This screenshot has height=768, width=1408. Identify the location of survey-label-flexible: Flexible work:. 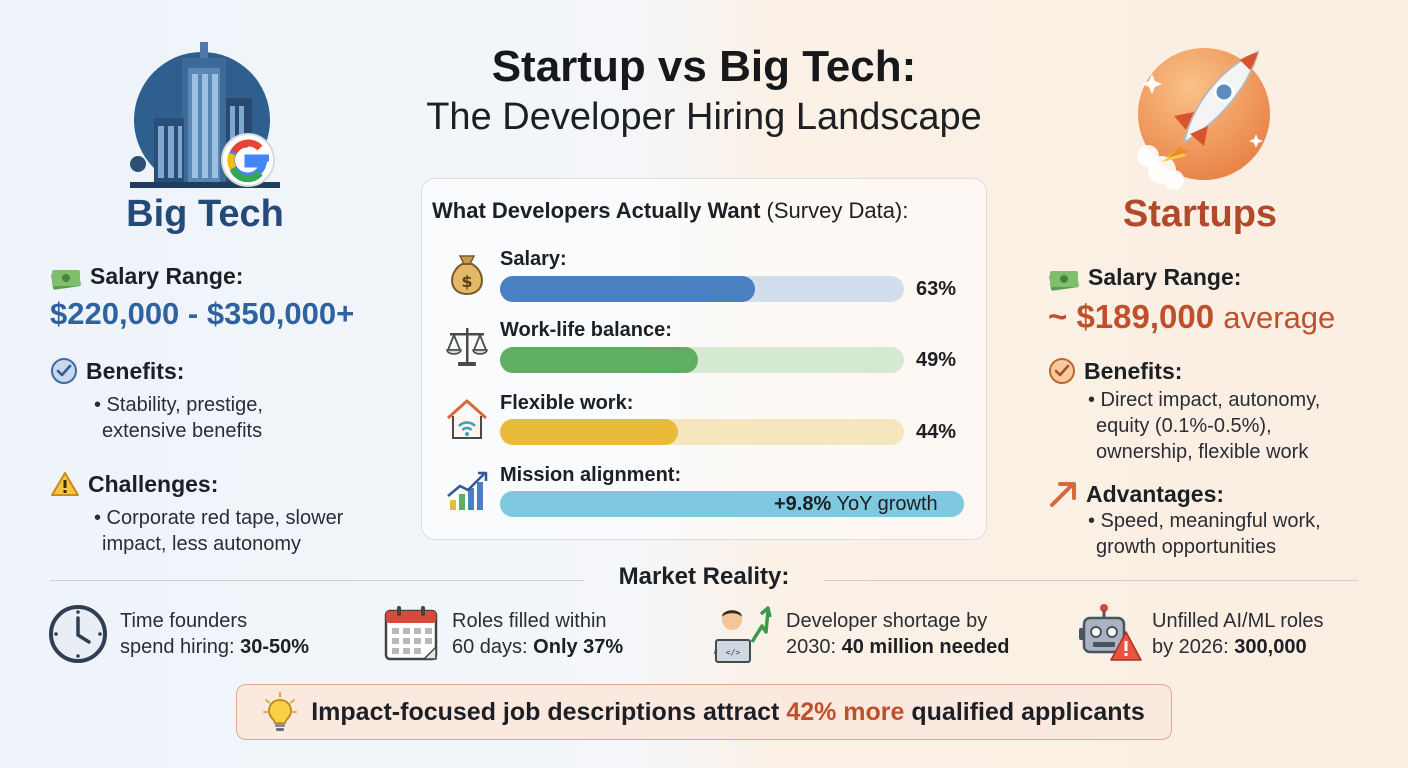
(567, 403).